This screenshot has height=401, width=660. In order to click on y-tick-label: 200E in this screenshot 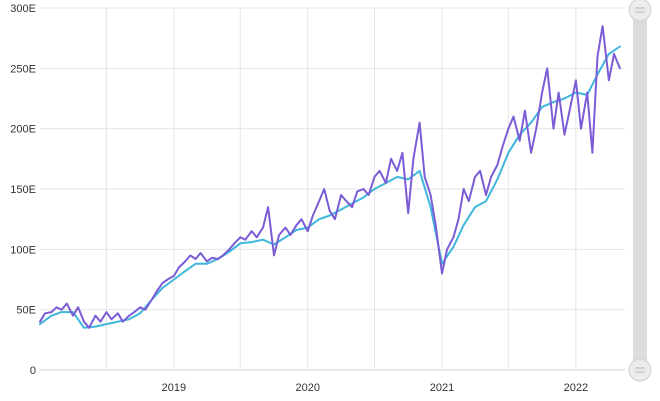, I will do `click(23, 130)`.